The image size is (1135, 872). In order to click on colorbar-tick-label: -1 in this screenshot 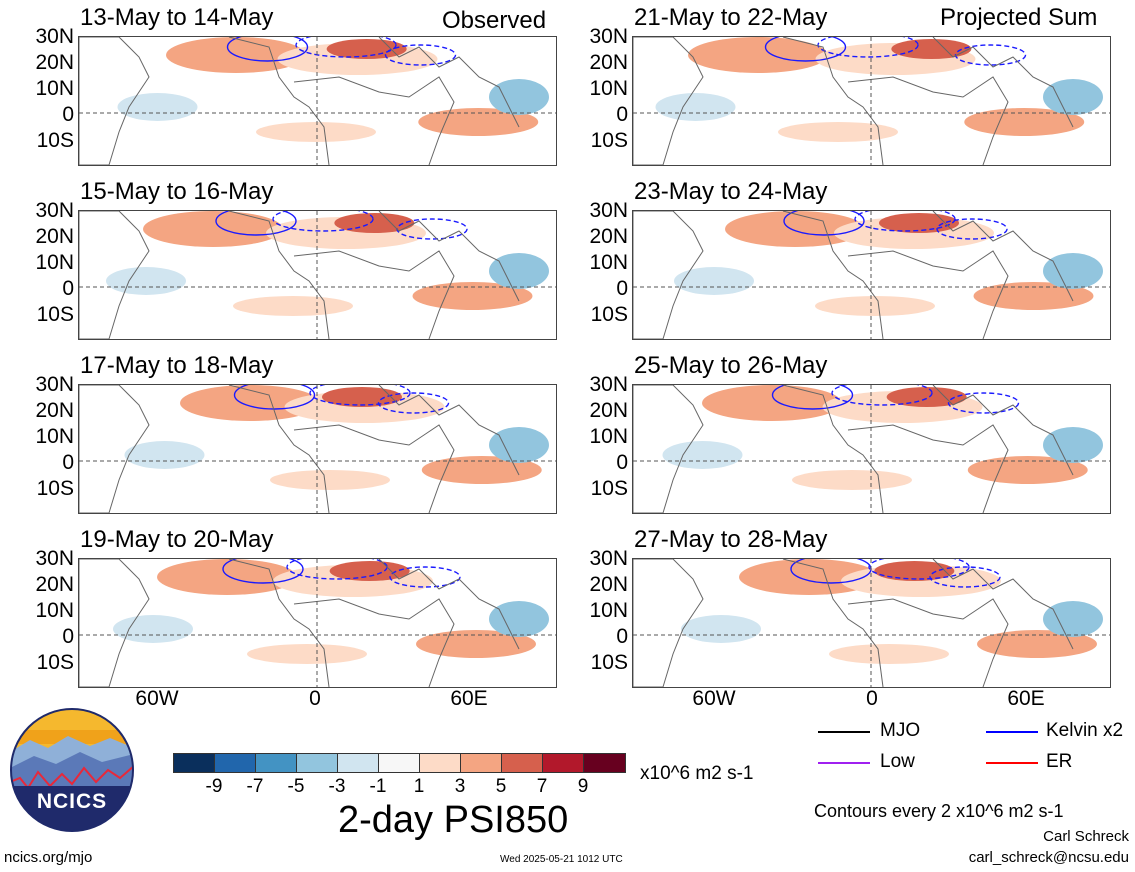, I will do `click(378, 786)`.